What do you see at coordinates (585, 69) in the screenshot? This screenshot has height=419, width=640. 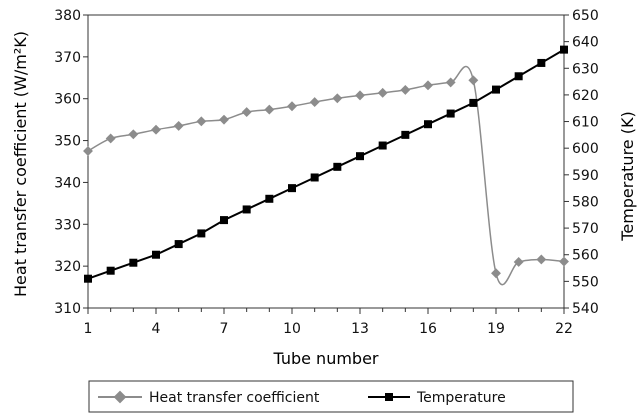 I see `right-tick-label: 630` at bounding box center [585, 69].